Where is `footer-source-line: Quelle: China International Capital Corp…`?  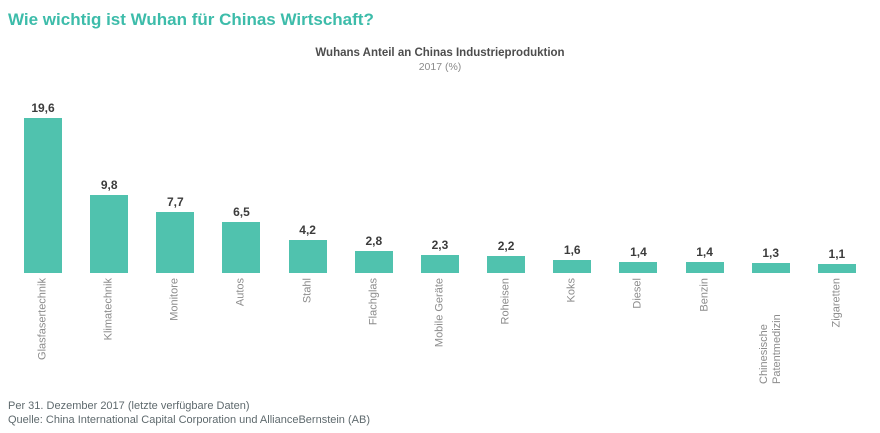
footer-source-line: Quelle: China International Capital Corp… is located at coordinates (189, 420).